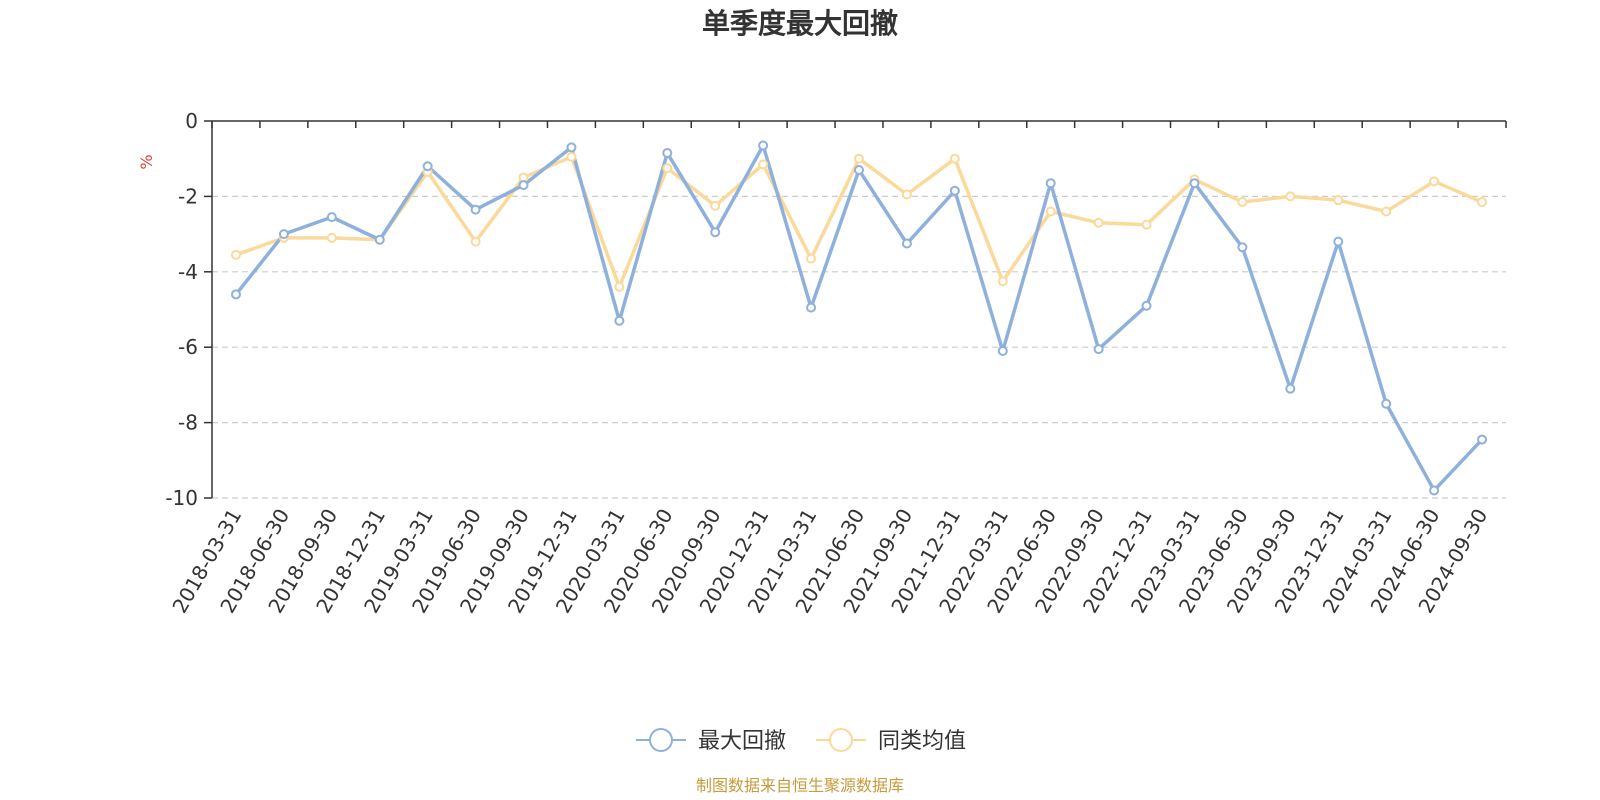 The image size is (1600, 800). I want to click on y-tick-label: -6, so click(188, 347).